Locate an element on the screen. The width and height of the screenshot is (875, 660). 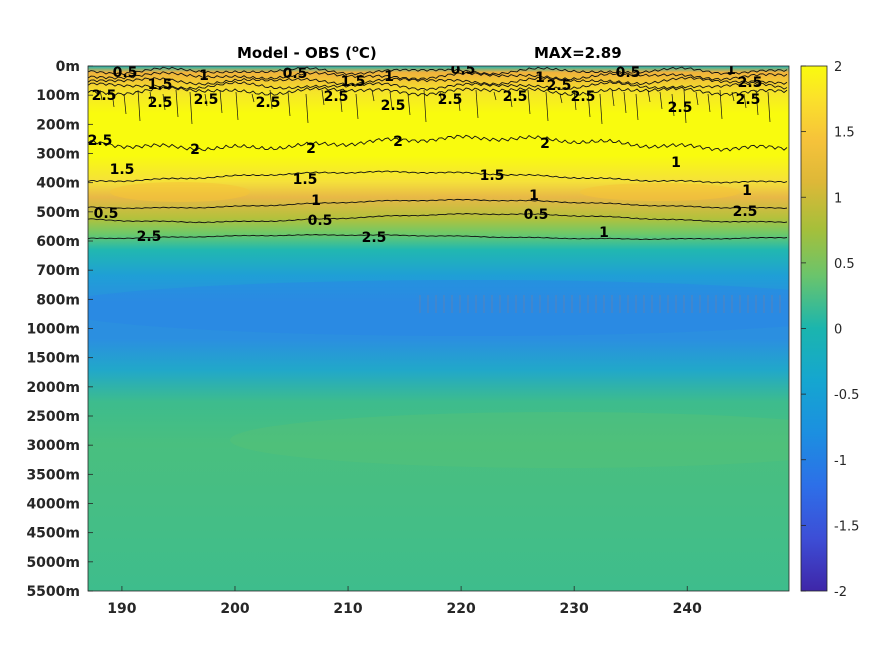
y-tick-label: 4000m is located at coordinates (53, 505).